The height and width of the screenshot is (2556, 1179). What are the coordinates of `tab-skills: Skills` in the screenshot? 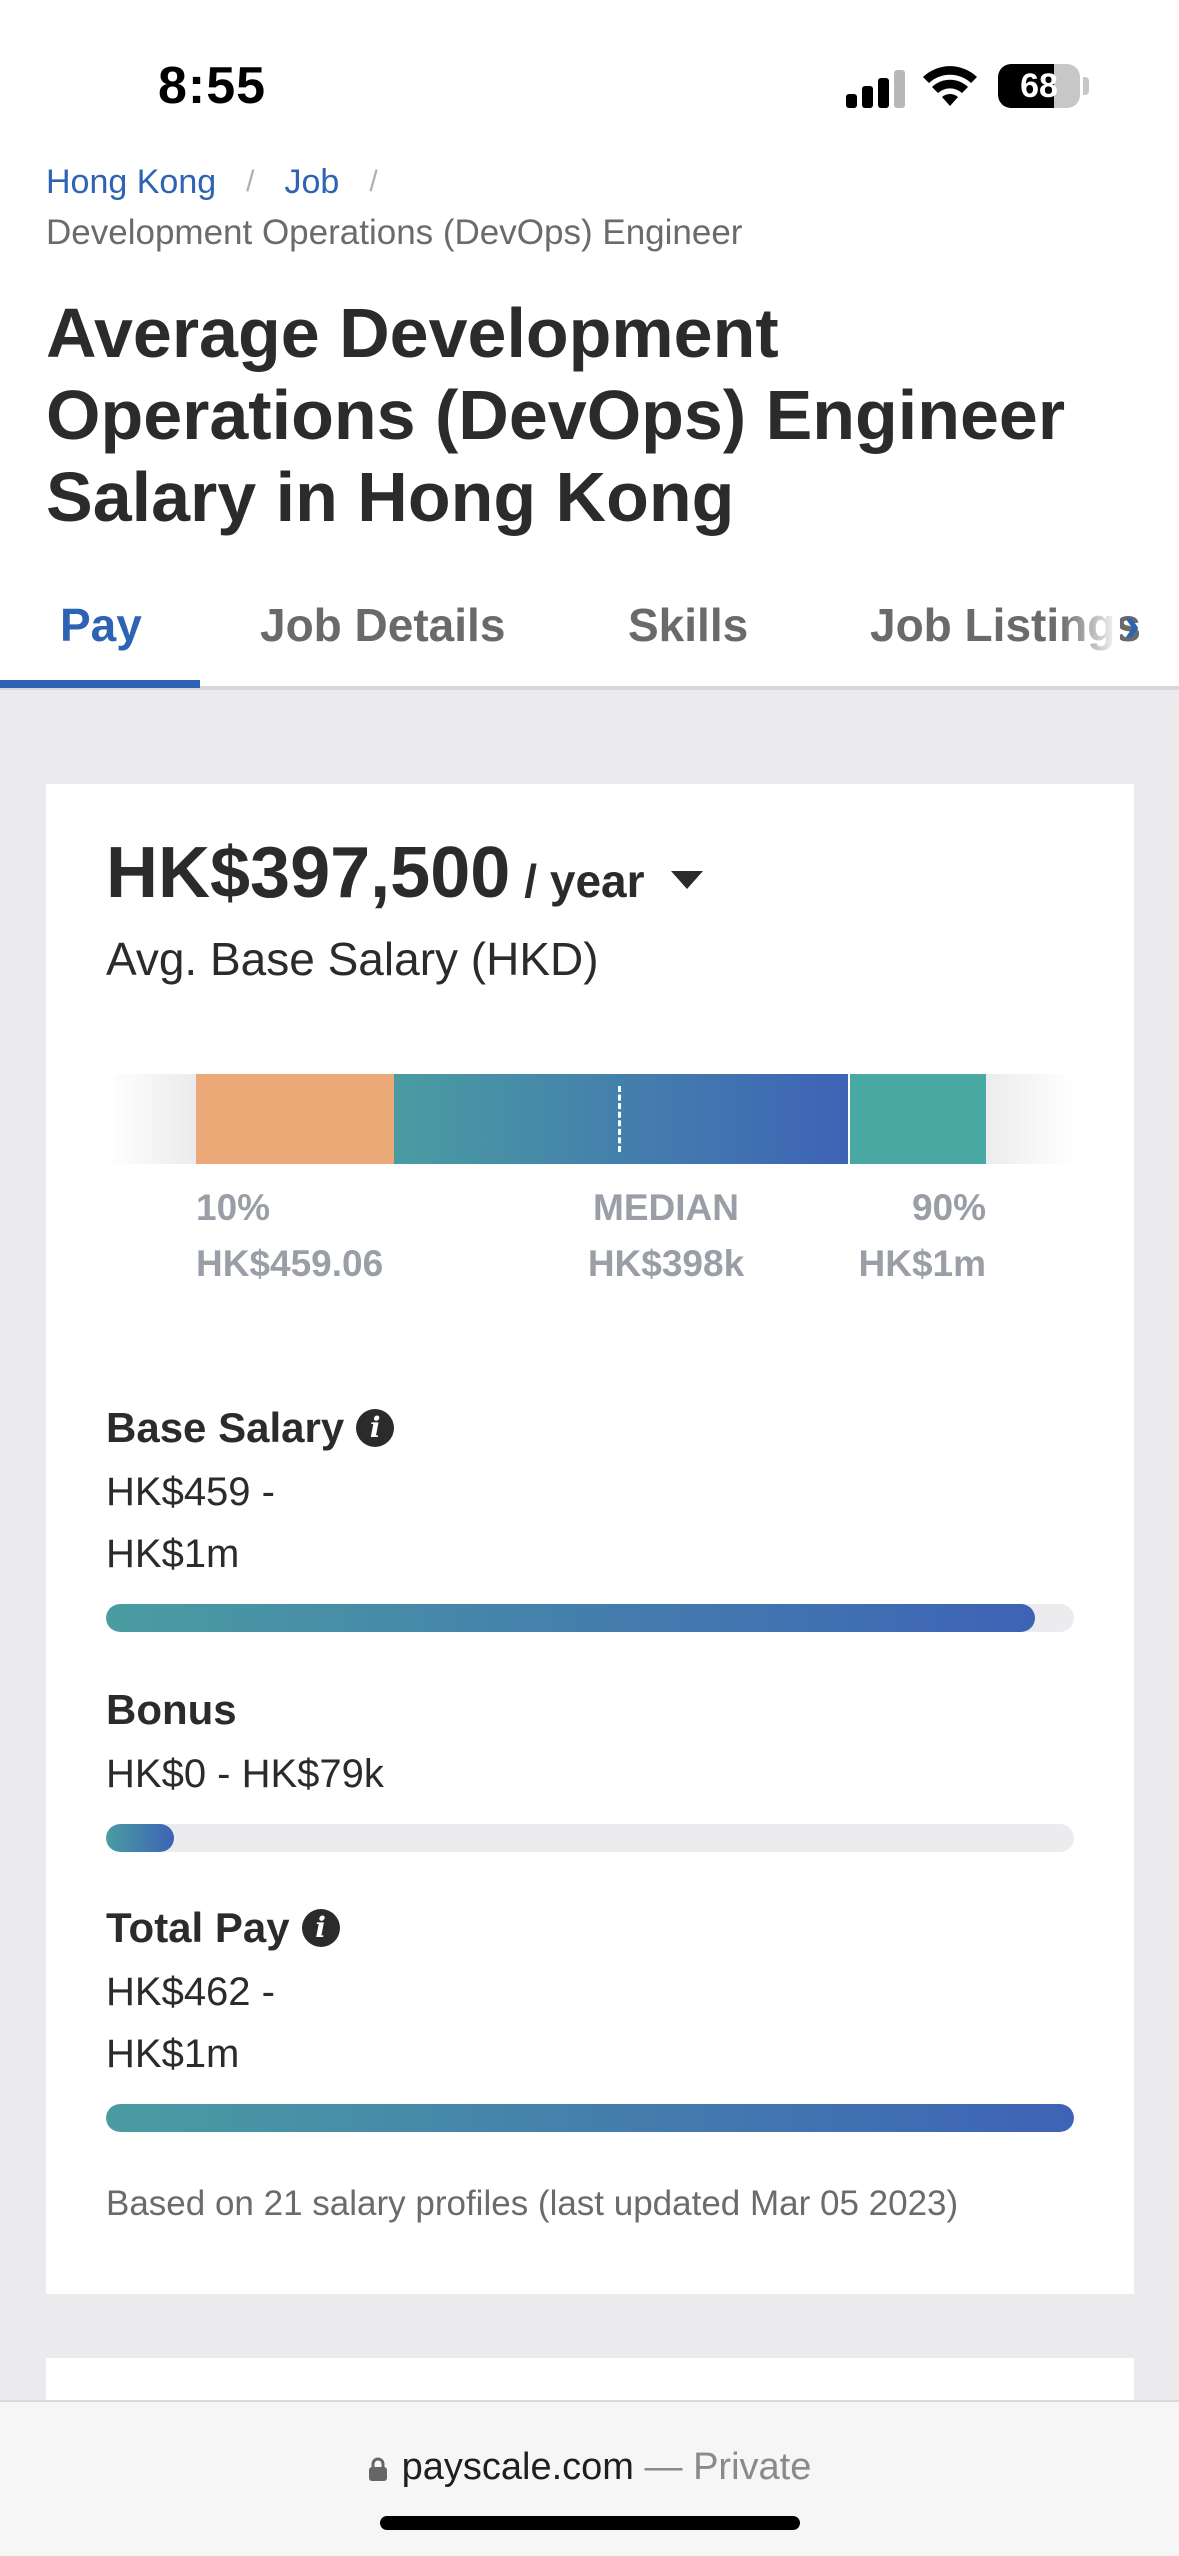 It's located at (688, 625).